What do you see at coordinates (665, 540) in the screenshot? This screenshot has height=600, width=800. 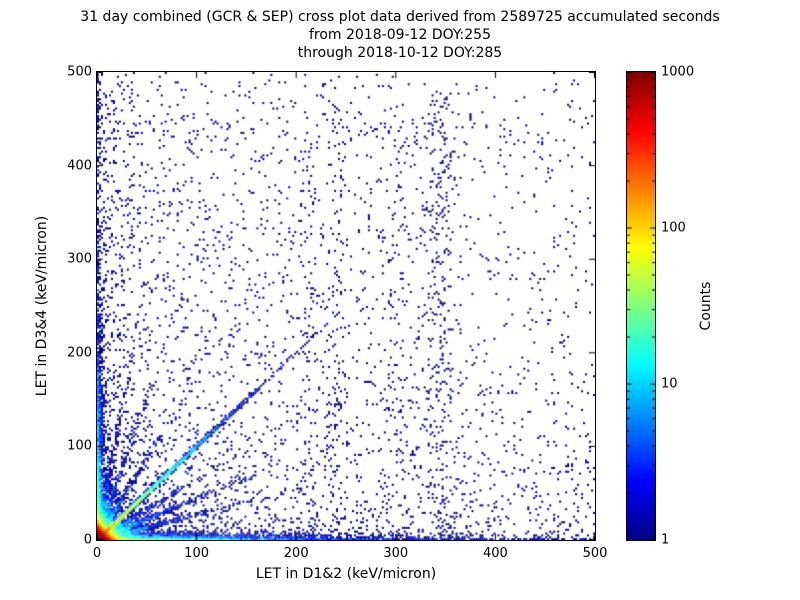 I see `colorbar-tick-label: 1` at bounding box center [665, 540].